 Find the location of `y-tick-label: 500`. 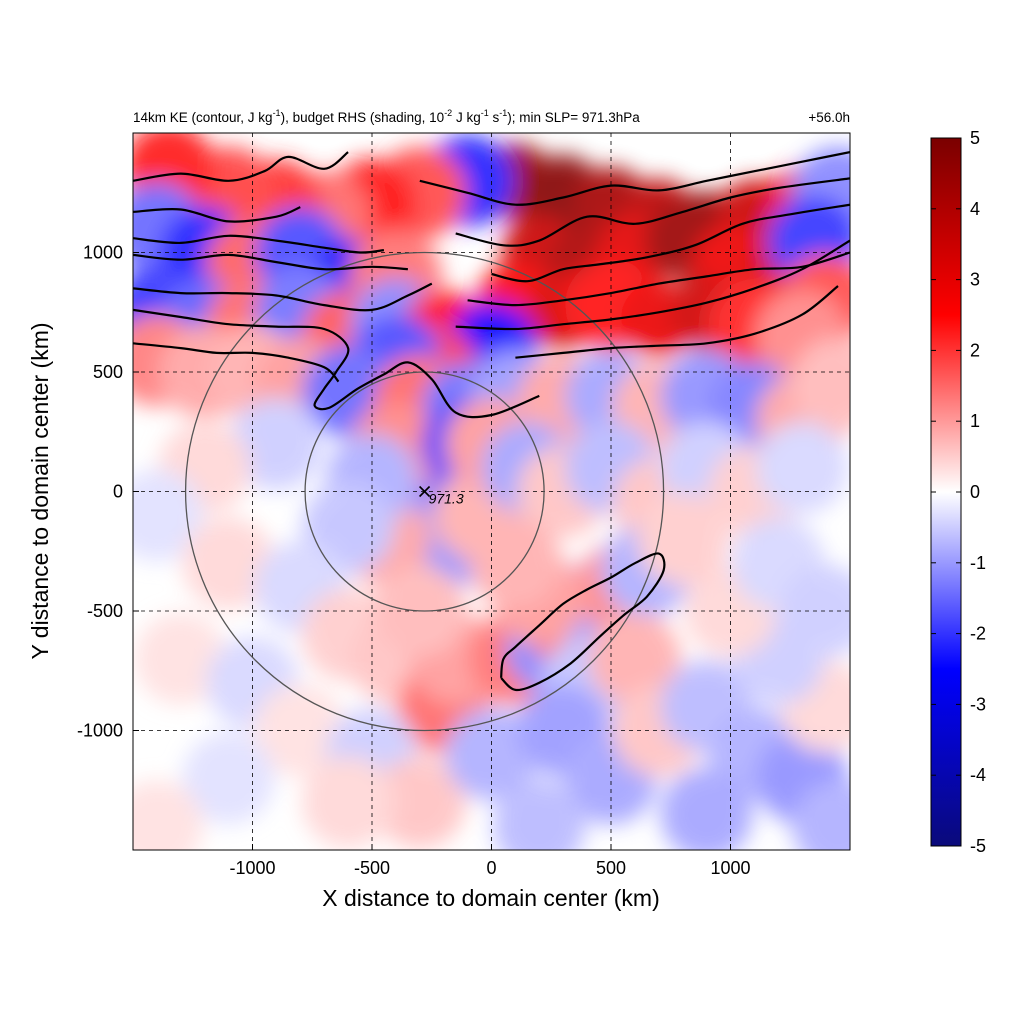

y-tick-label: 500 is located at coordinates (108, 372).